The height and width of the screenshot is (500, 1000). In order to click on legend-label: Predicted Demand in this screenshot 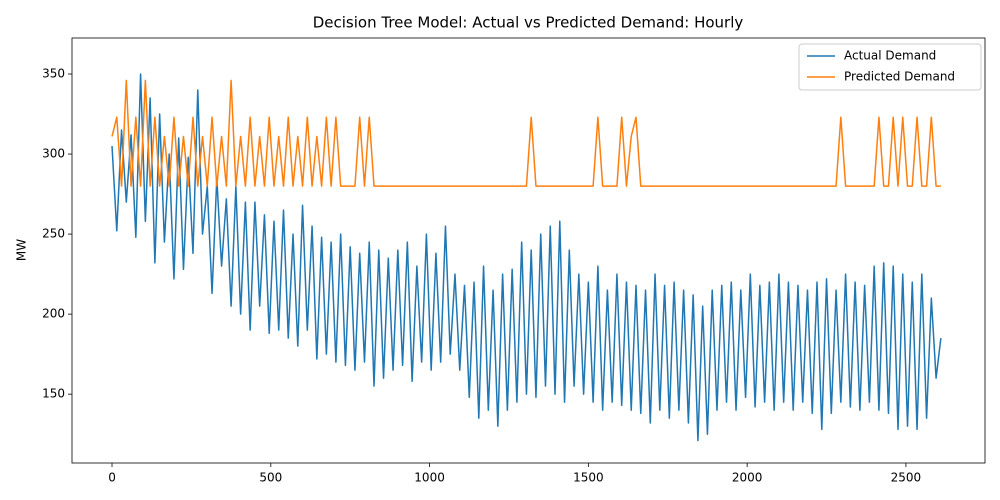, I will do `click(899, 77)`.